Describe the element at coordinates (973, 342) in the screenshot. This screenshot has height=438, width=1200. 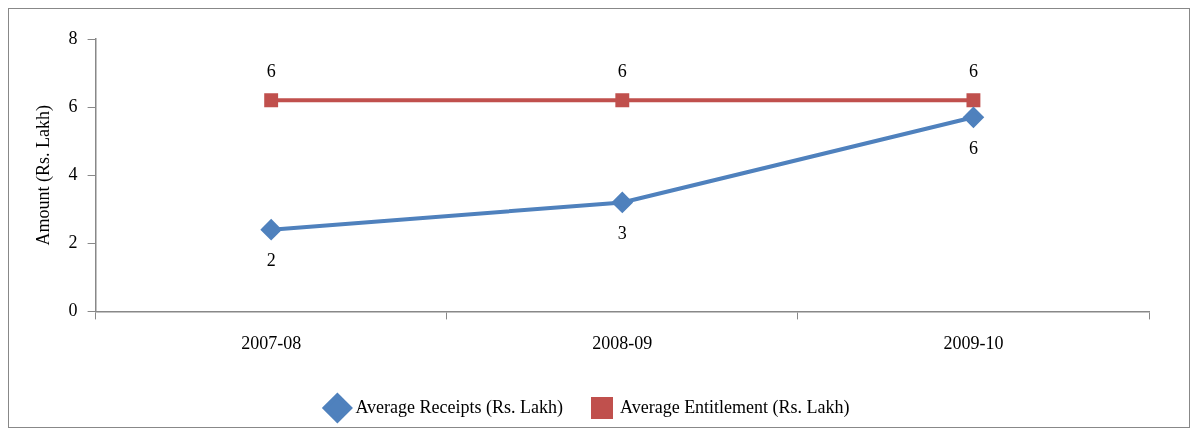
I see `x-tick-label: 2009-10` at that location.